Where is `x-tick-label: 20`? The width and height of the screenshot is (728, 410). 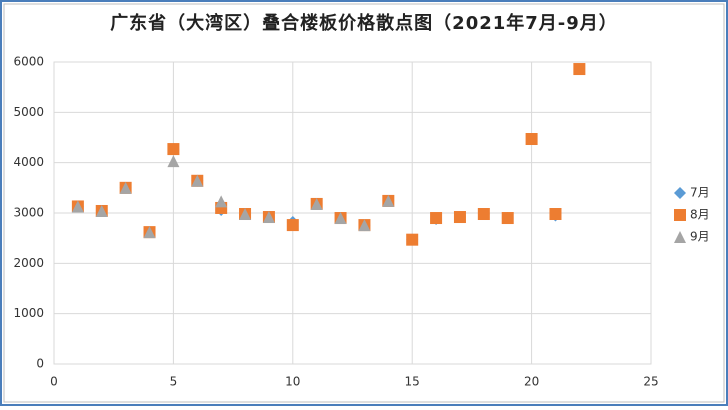
x-tick-label: 20 is located at coordinates (531, 382).